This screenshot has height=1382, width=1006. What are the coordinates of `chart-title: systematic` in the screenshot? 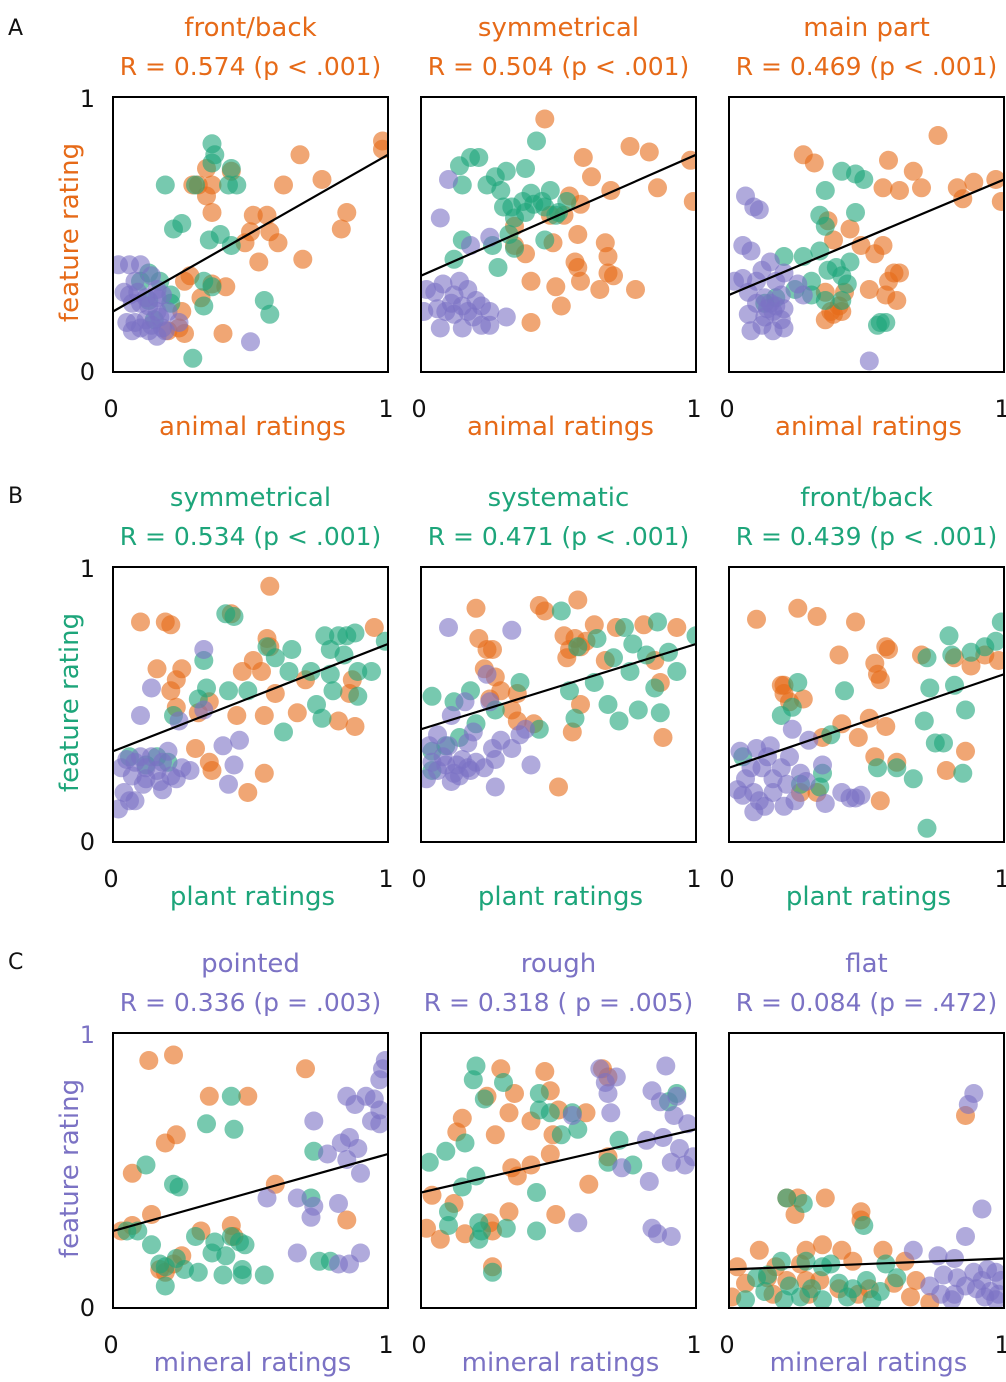 It's located at (559, 498).